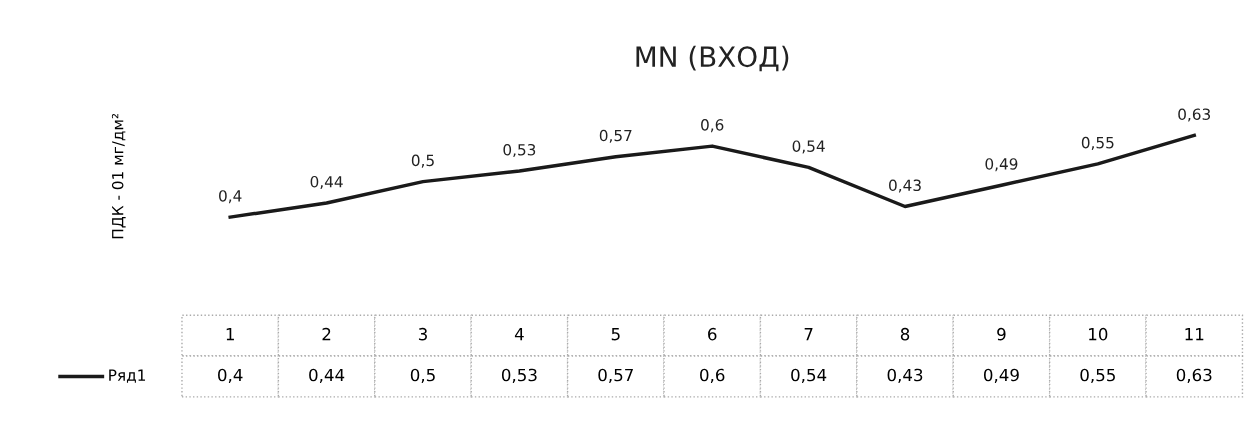 Image resolution: width=1255 pixels, height=430 pixels. I want to click on y-axis-title: ПДК - 01 мг/дм², so click(118, 176).